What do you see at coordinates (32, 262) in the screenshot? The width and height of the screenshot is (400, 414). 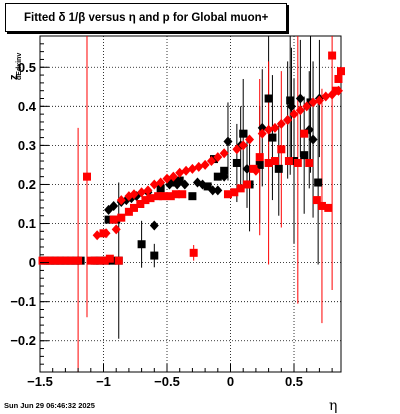 I see `y-tick-label: 0` at bounding box center [32, 262].